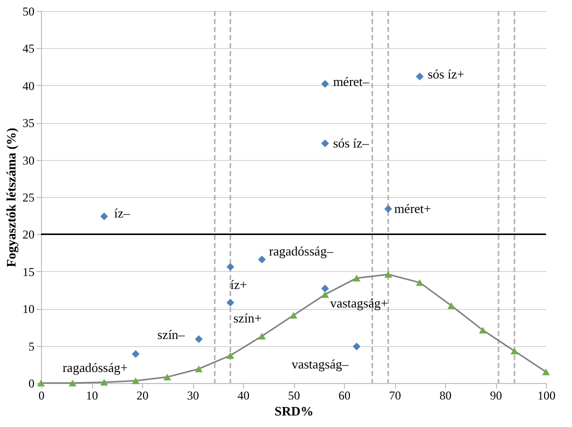 The image size is (572, 427). Describe the element at coordinates (344, 395) in the screenshot. I see `x-tick-label: 60` at that location.